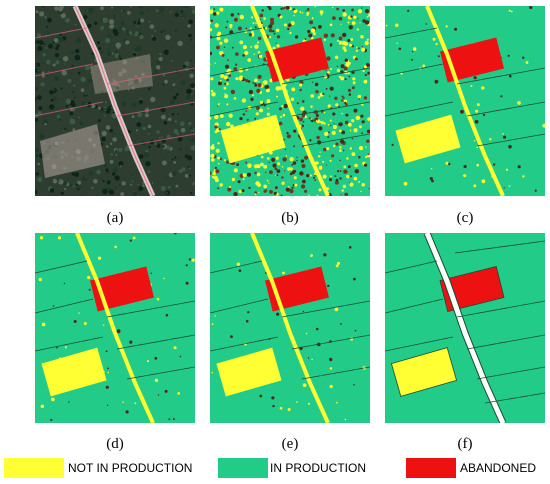 The width and height of the screenshot is (550, 484). I want to click on panel-f, so click(465, 328).